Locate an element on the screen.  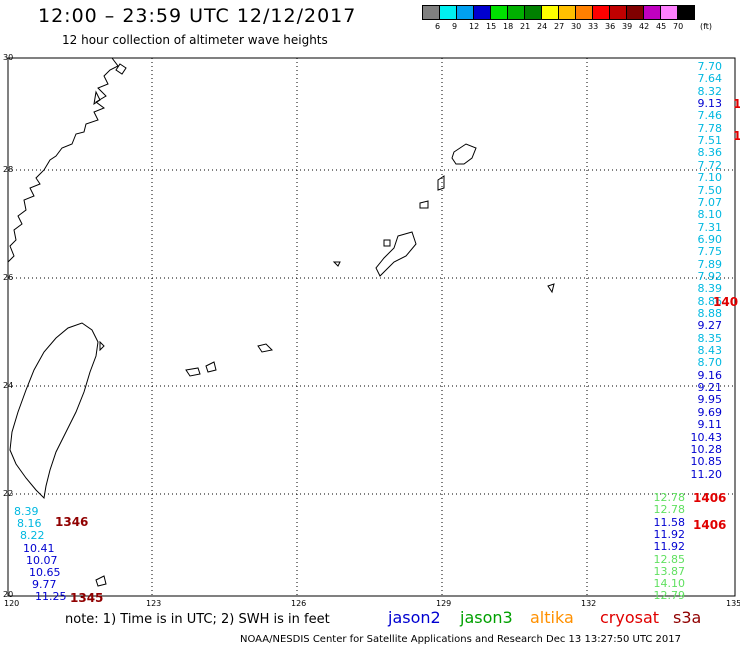
swh-value: 7.75 is located at coordinates (710, 252).